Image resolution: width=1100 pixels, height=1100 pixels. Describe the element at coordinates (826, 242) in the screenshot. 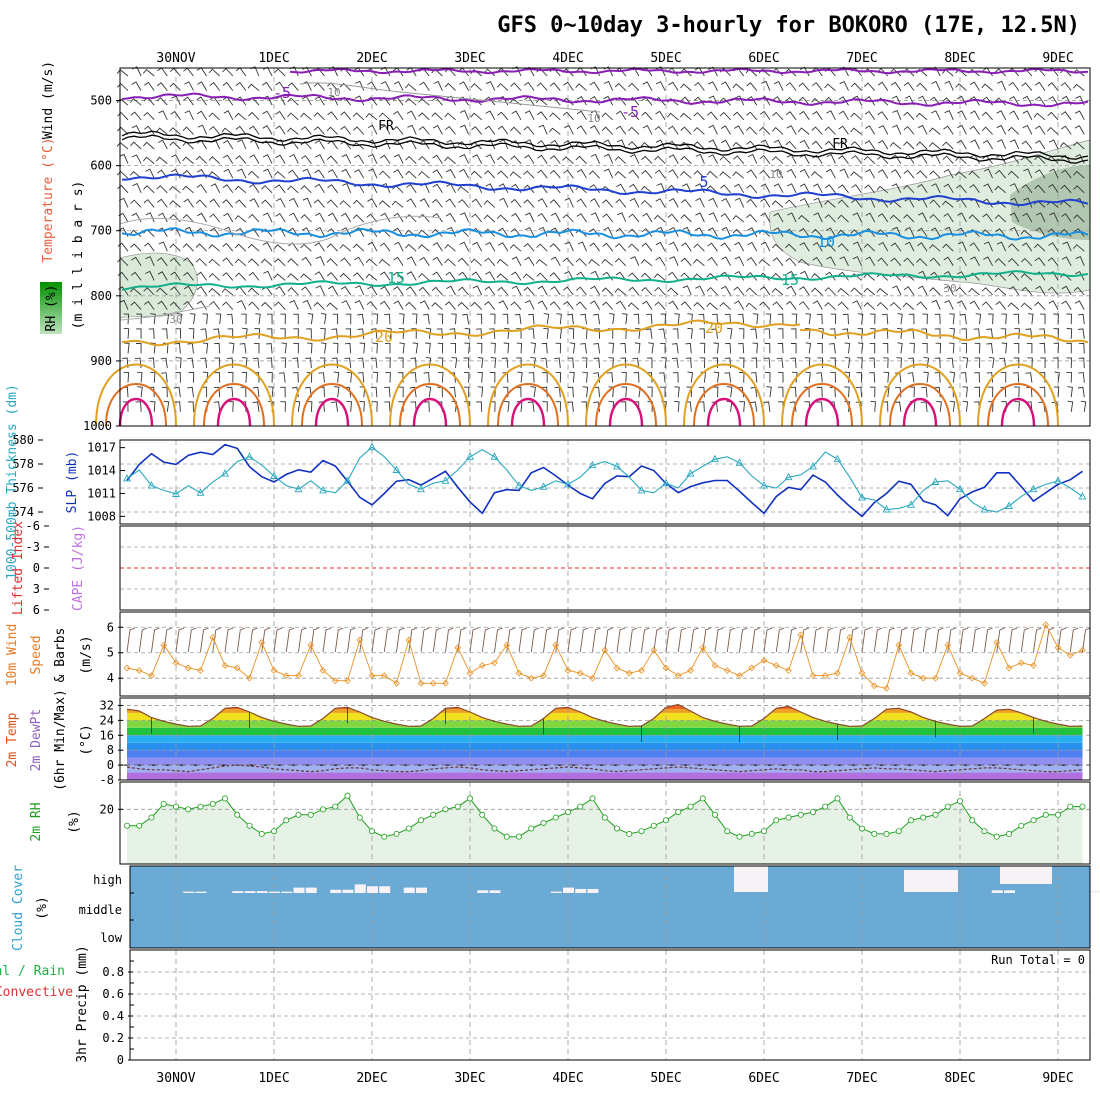

I see `contour-label: 10` at that location.